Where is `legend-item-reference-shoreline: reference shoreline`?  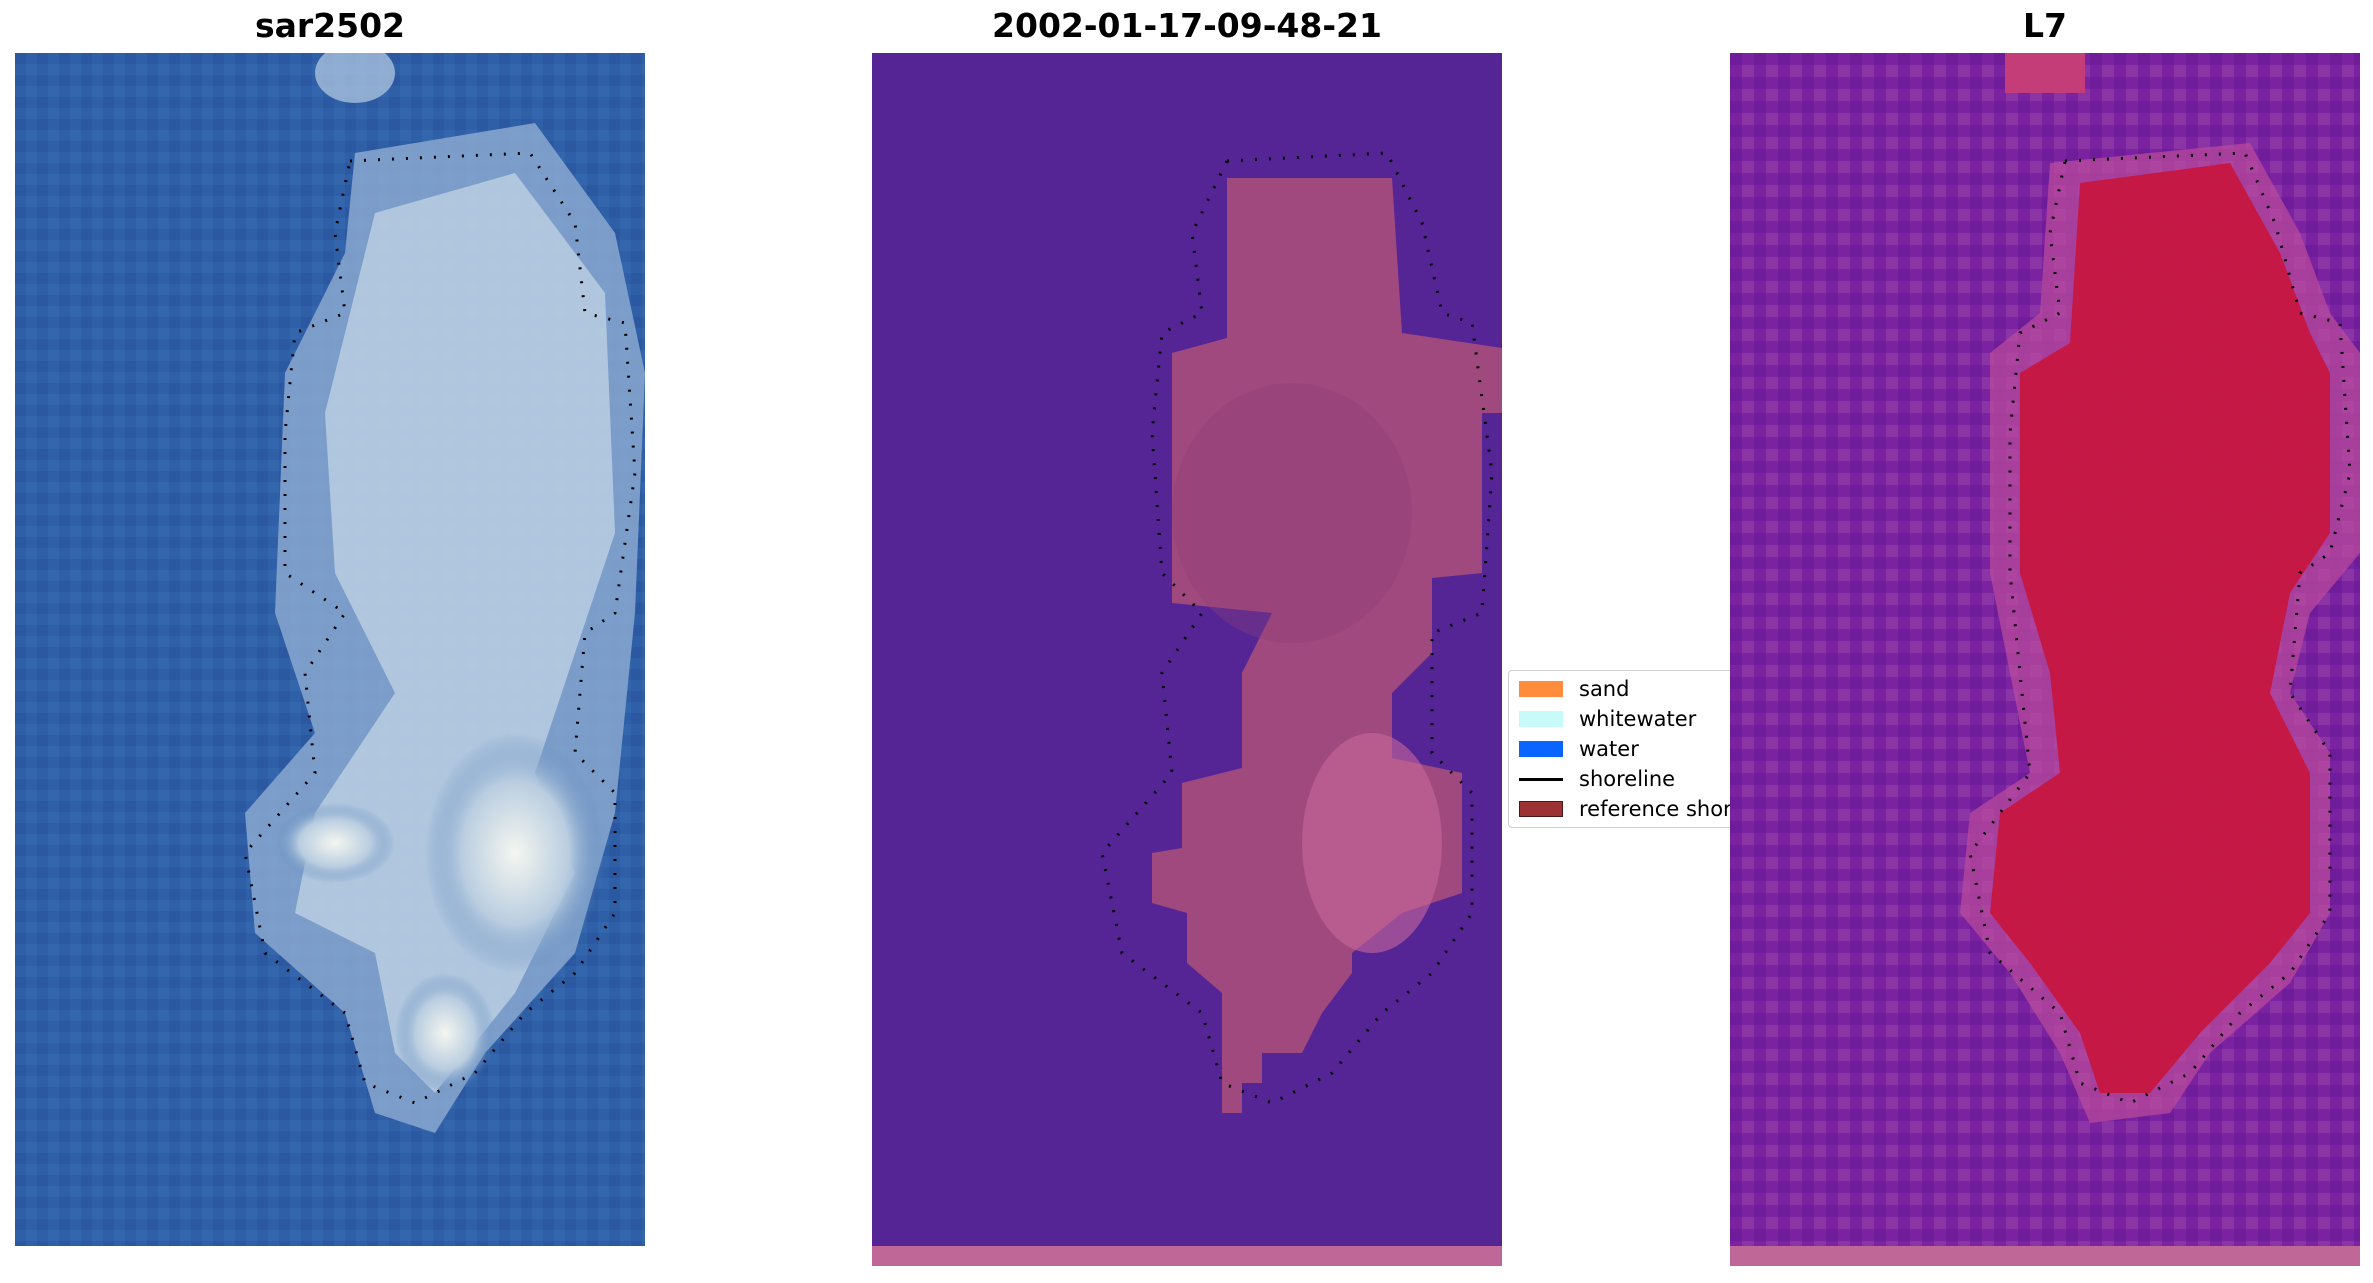
legend-item-reference-shoreline: reference shoreline is located at coordinates (1633, 809).